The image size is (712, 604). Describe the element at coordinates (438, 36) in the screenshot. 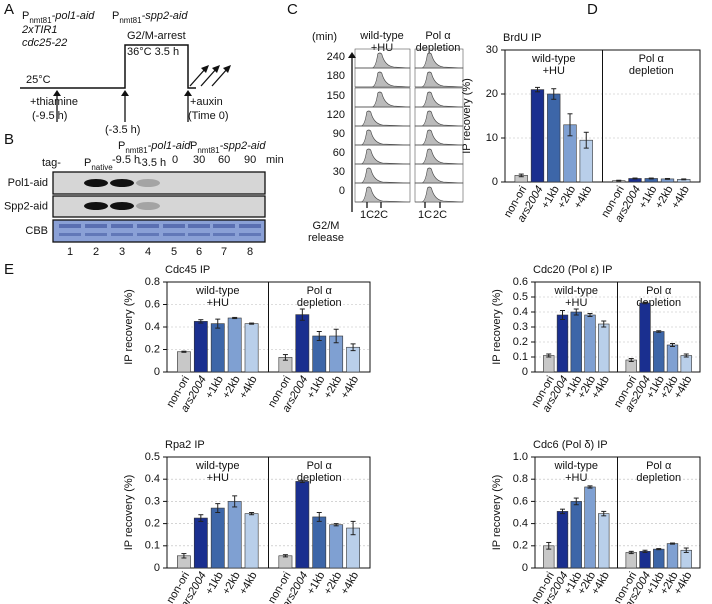

I see `column-label: Pol α` at that location.